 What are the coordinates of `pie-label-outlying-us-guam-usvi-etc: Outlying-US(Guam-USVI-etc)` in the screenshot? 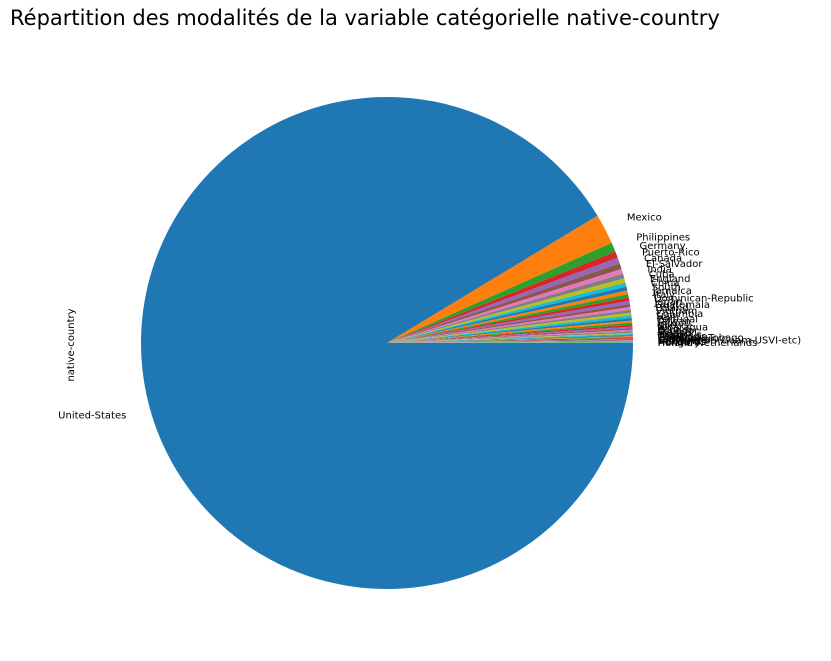 It's located at (730, 340).